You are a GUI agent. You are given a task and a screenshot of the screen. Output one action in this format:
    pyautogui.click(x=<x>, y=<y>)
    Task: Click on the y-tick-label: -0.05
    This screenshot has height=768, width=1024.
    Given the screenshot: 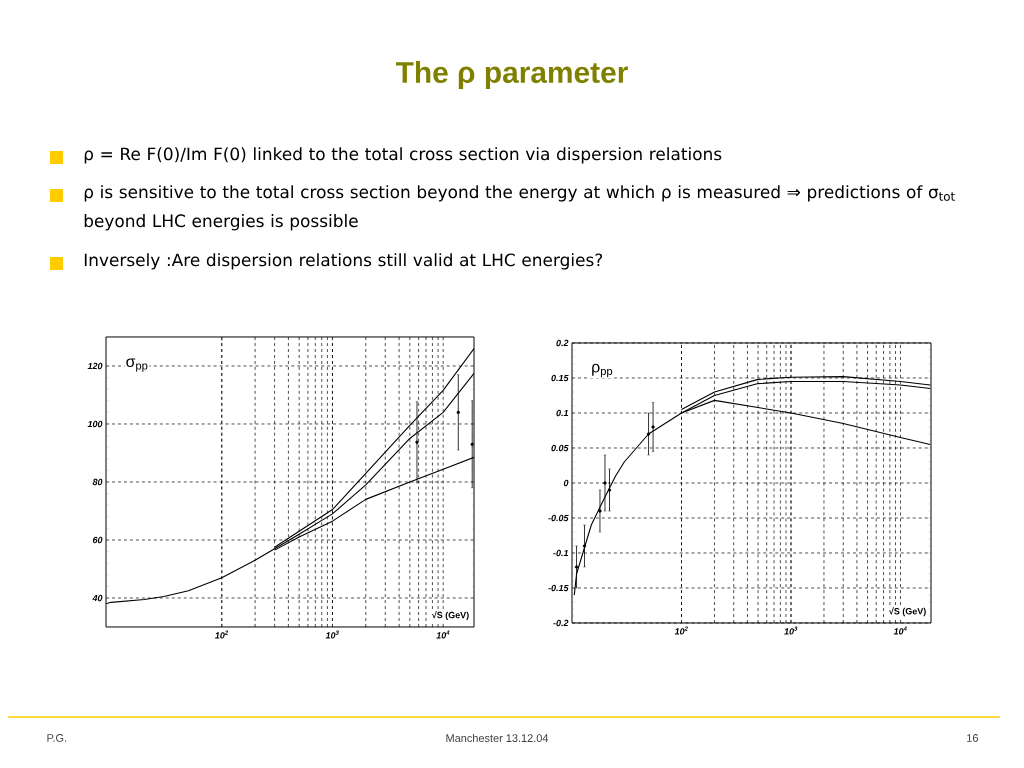 What is the action you would take?
    pyautogui.click(x=558, y=518)
    